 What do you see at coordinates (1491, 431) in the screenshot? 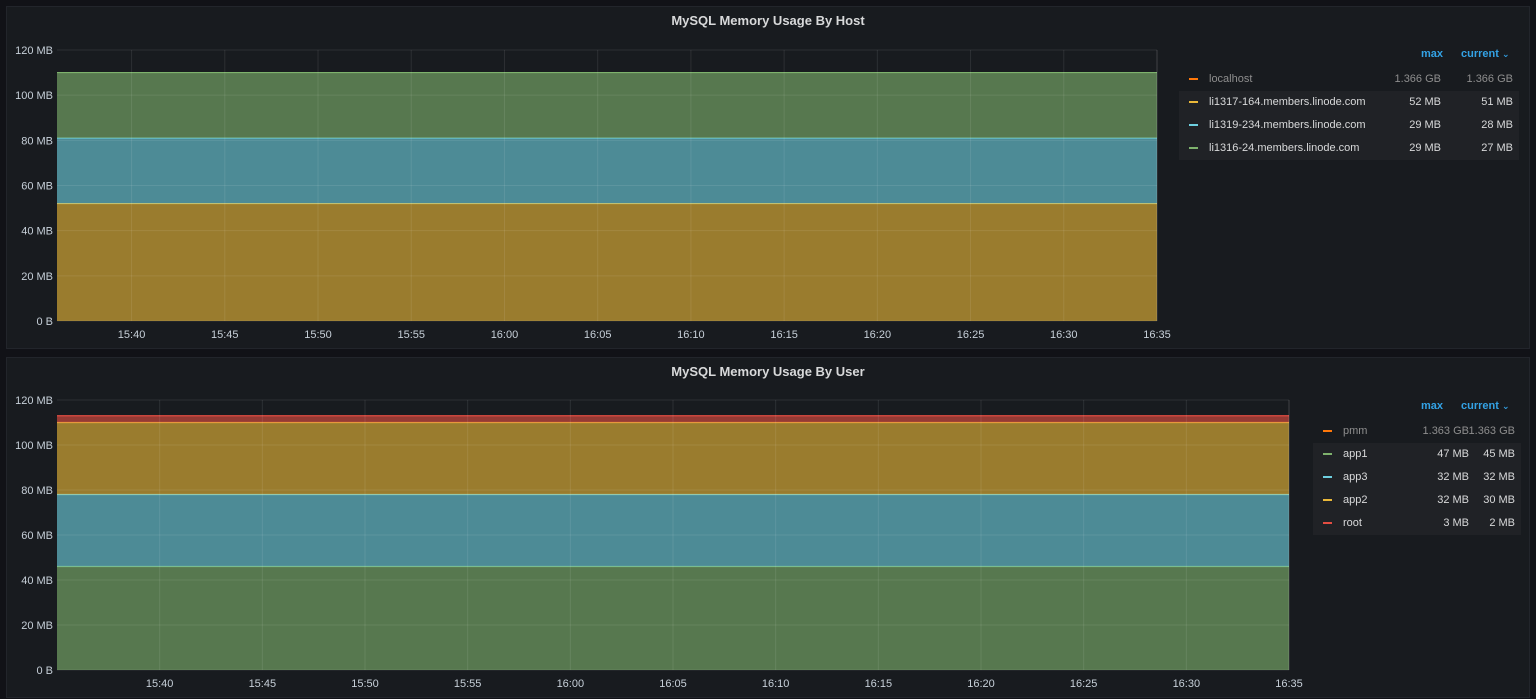
I see `legend-current-value: 1.363 GB` at bounding box center [1491, 431].